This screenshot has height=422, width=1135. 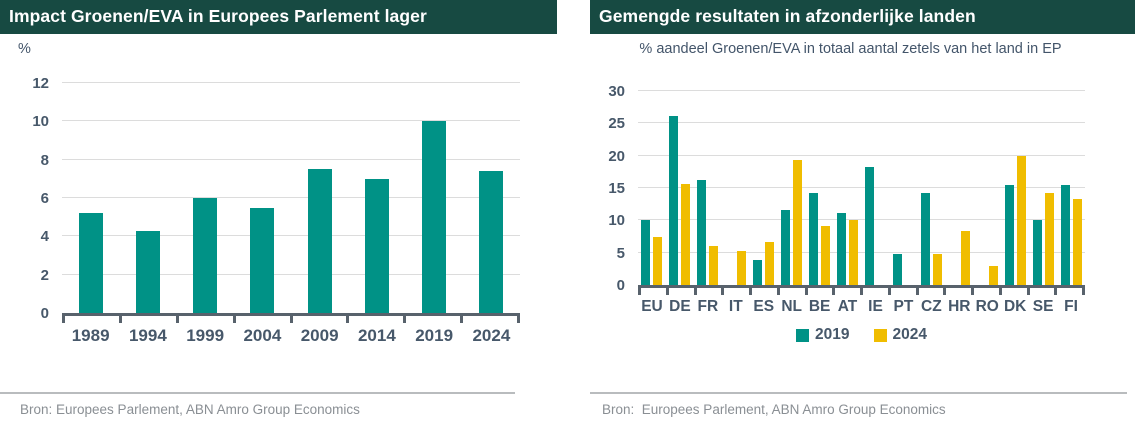 What do you see at coordinates (819, 306) in the screenshot?
I see `x-axis-tick-label: BE` at bounding box center [819, 306].